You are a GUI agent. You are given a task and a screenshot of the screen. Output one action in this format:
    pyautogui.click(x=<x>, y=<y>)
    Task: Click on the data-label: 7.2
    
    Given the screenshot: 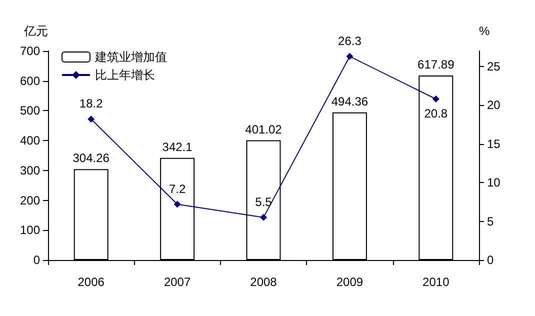 What is the action you would take?
    pyautogui.click(x=177, y=189)
    